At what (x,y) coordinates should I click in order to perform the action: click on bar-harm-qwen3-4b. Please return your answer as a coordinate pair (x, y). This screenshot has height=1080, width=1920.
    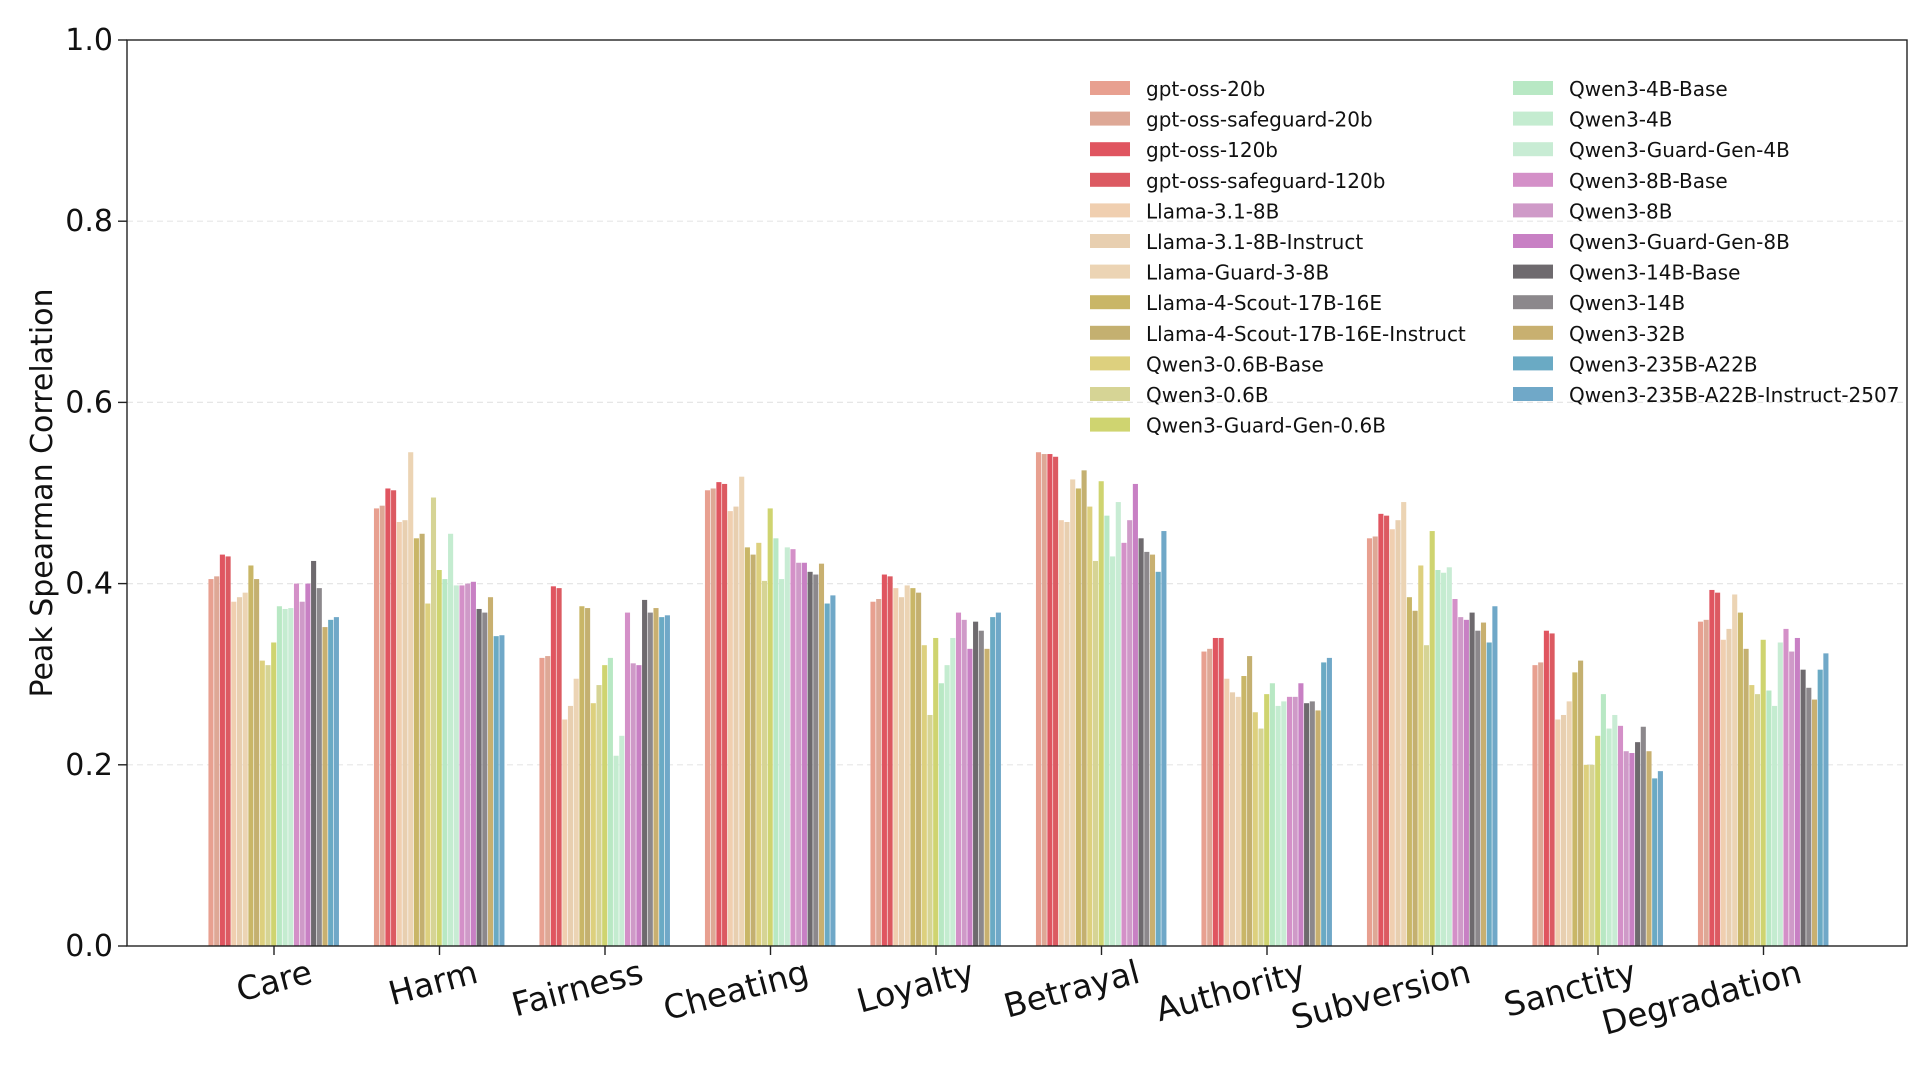
    Looking at the image, I should click on (451, 739).